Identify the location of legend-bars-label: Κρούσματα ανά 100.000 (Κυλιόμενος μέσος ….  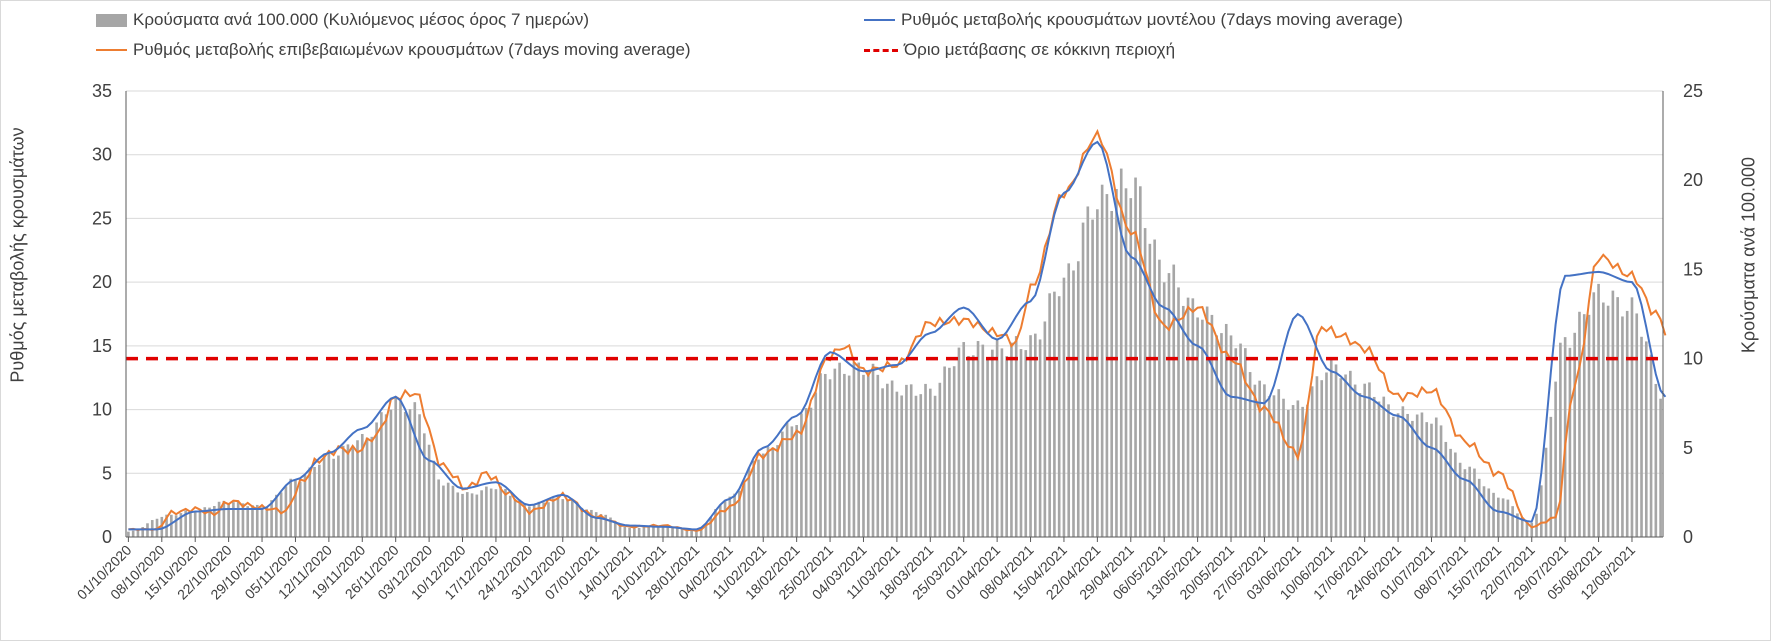
(361, 19).